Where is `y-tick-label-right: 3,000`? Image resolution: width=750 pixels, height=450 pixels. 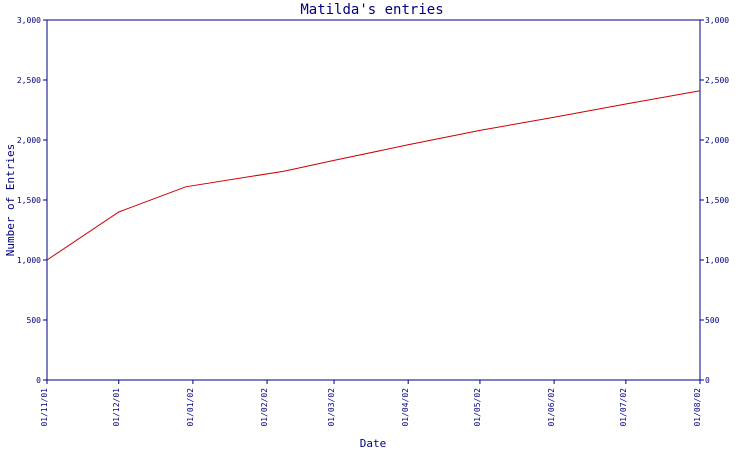 y-tick-label-right: 3,000 is located at coordinates (717, 20).